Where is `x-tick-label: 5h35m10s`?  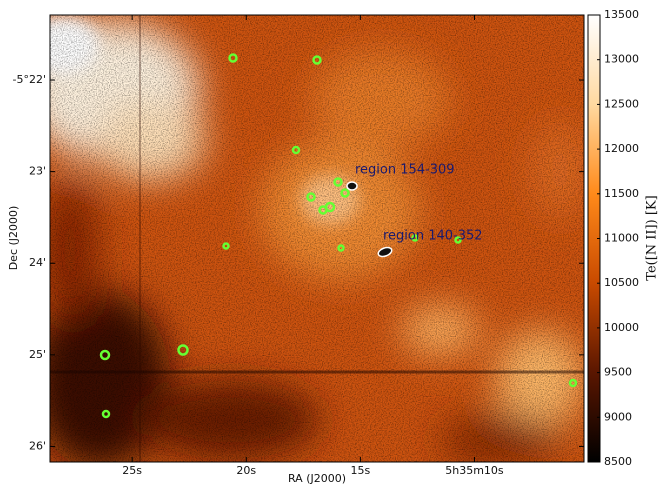 x-tick-label: 5h35m10s is located at coordinates (474, 470).